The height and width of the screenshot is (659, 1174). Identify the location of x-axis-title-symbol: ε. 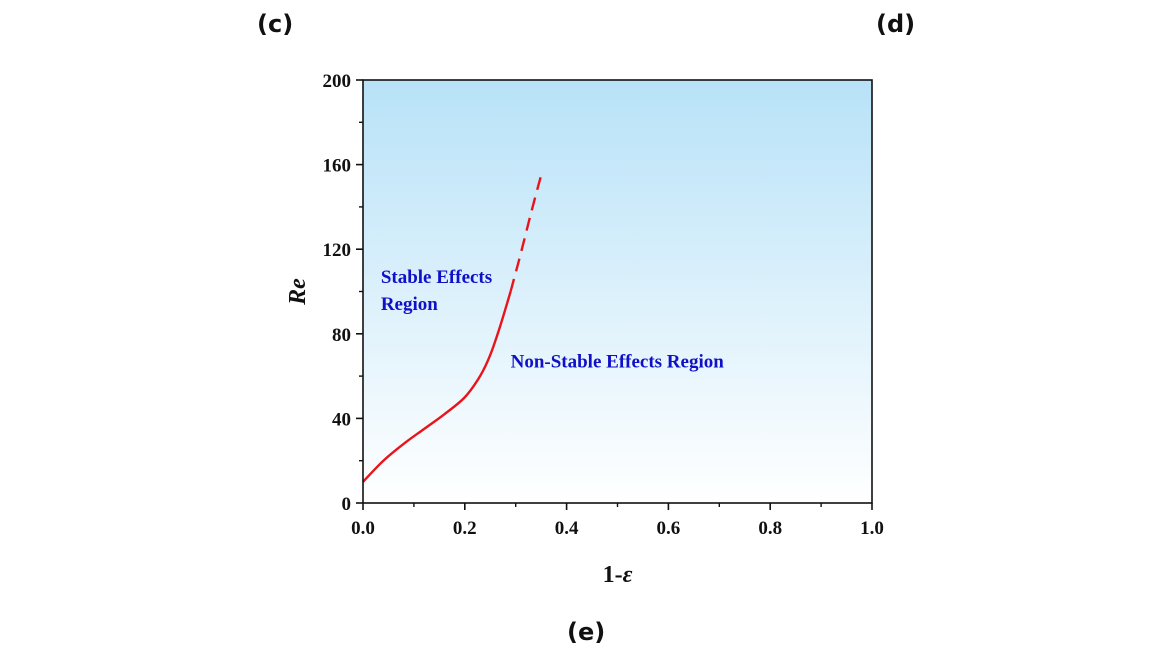
(628, 575).